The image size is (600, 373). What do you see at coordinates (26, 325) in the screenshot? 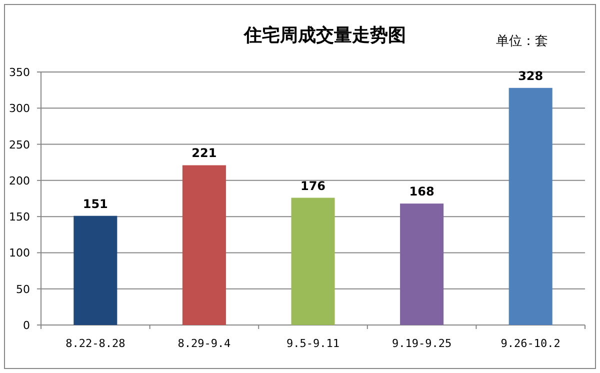
I see `y-tick-label: 0` at bounding box center [26, 325].